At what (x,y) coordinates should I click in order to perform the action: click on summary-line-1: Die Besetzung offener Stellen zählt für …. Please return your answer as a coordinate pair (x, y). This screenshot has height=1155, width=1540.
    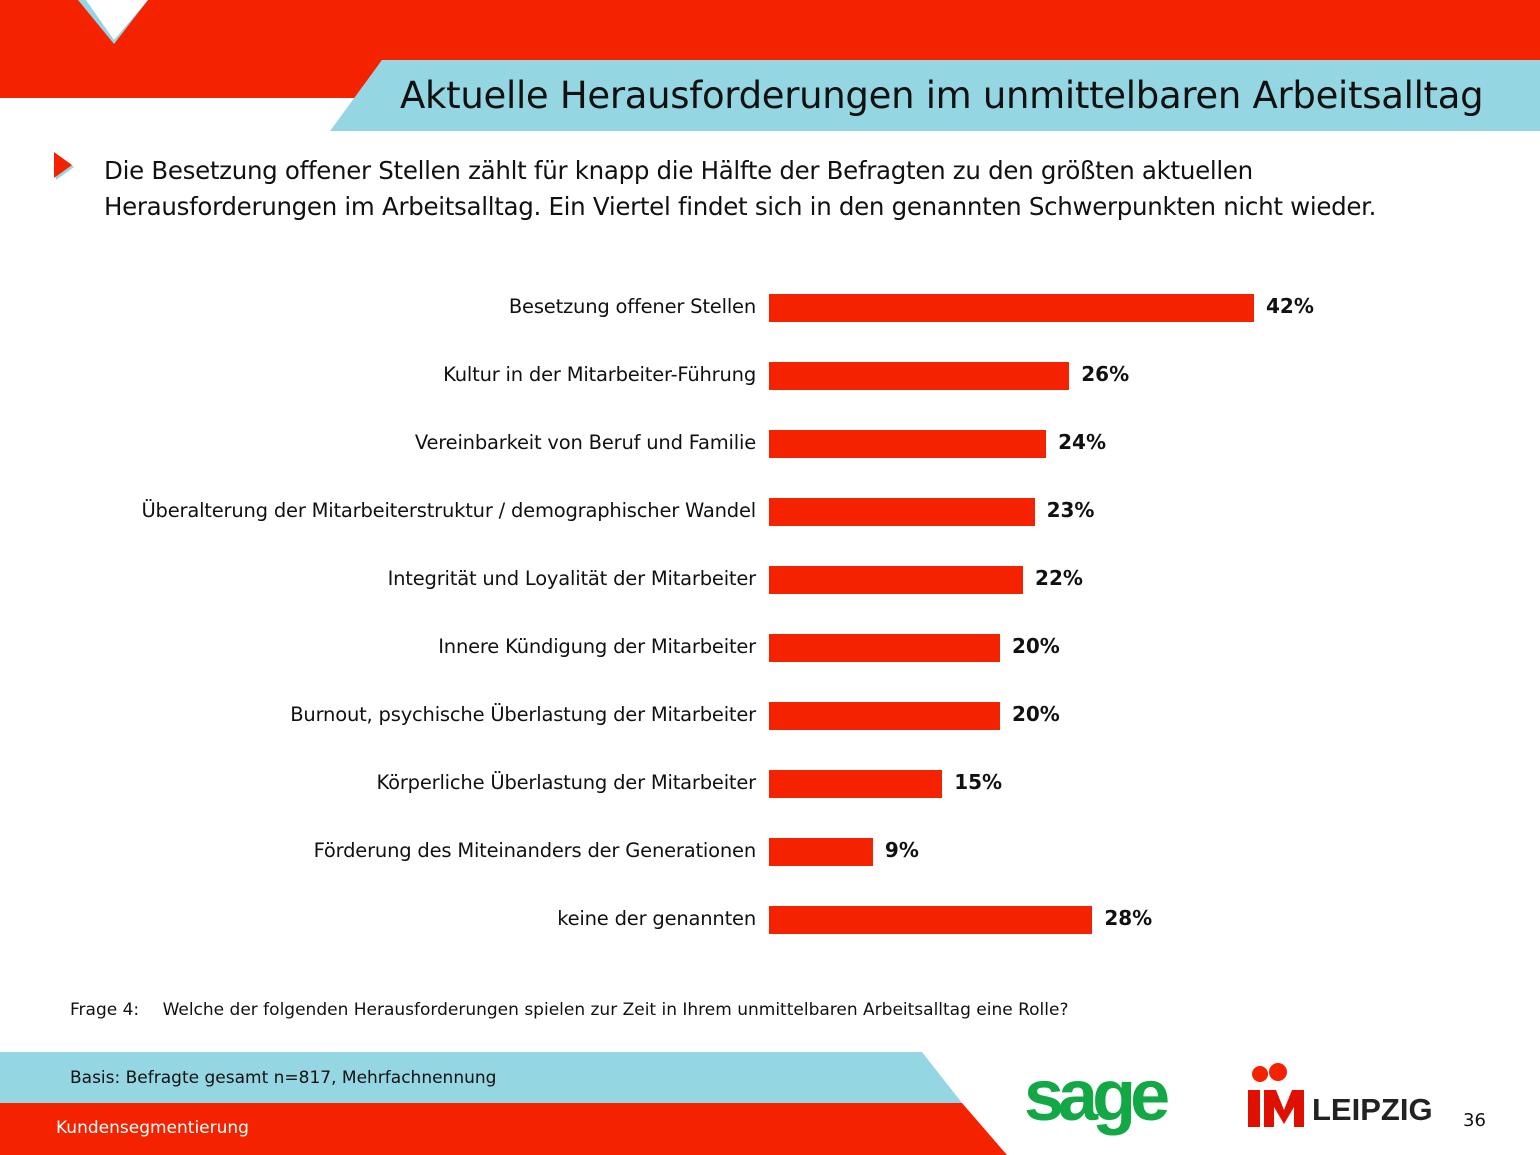
    Looking at the image, I should click on (678, 170).